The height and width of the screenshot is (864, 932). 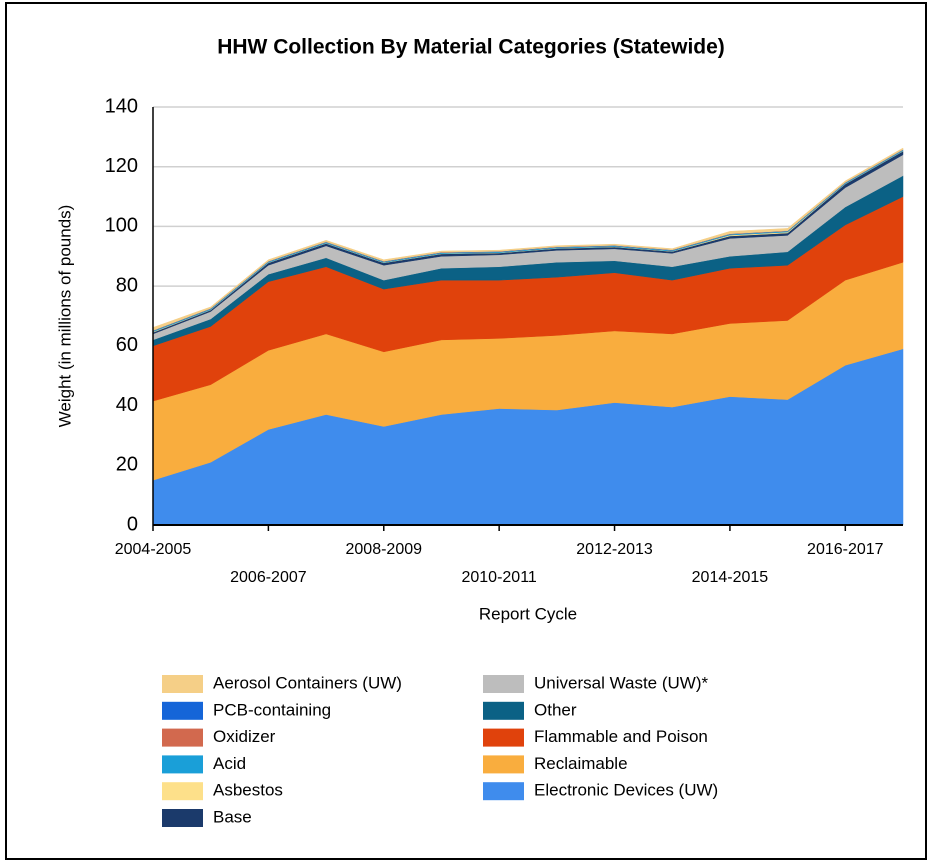 I want to click on y-tick-label: 0, so click(x=132, y=524).